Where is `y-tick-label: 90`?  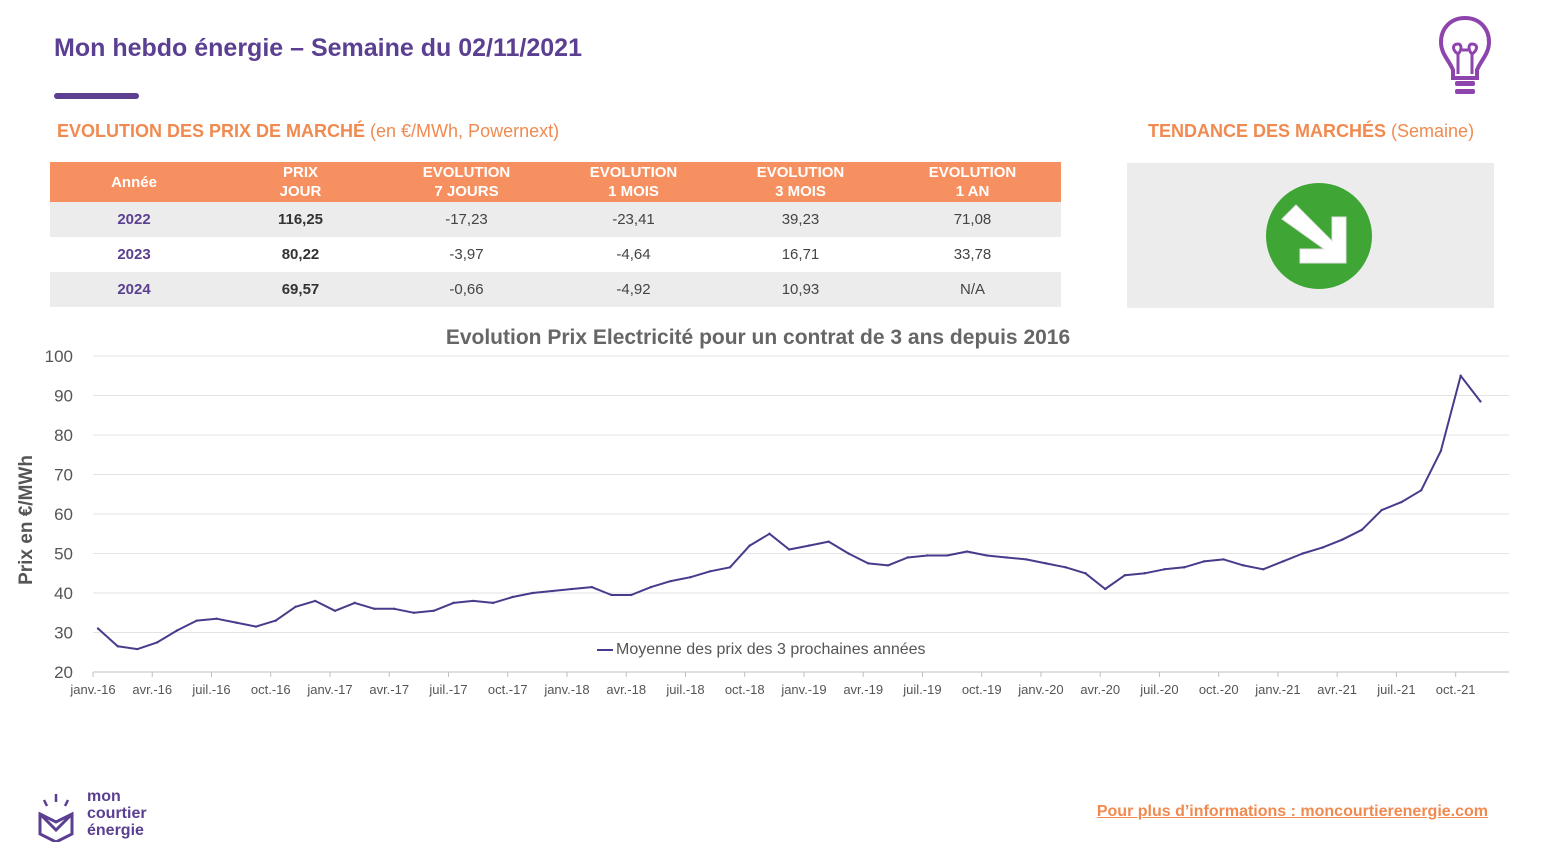
y-tick-label: 90 is located at coordinates (63, 396).